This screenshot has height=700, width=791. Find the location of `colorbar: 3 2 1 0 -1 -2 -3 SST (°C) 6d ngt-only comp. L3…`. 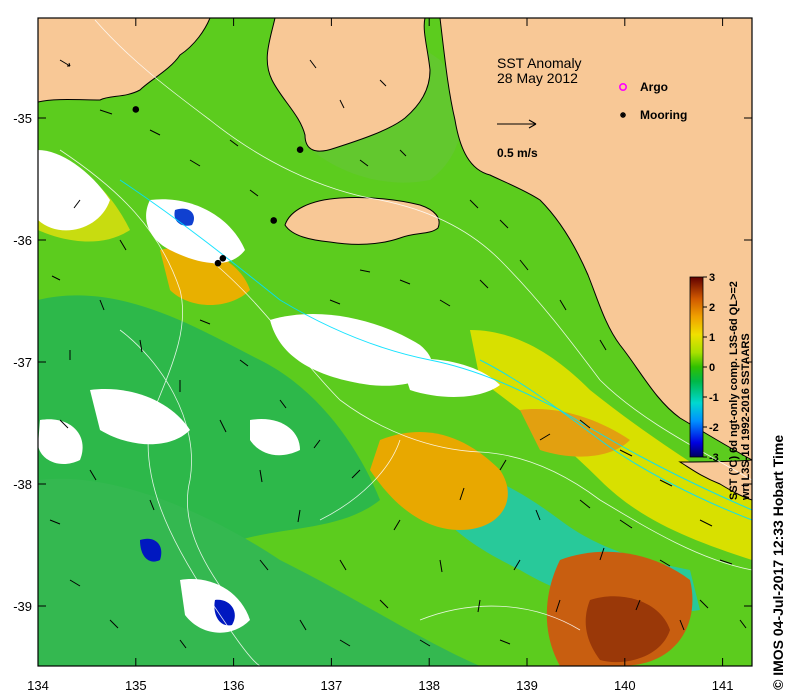

colorbar: 3 2 1 0 -1 -2 -3 SST (°C) 6d ngt-only comp. L3… is located at coordinates (720, 386).